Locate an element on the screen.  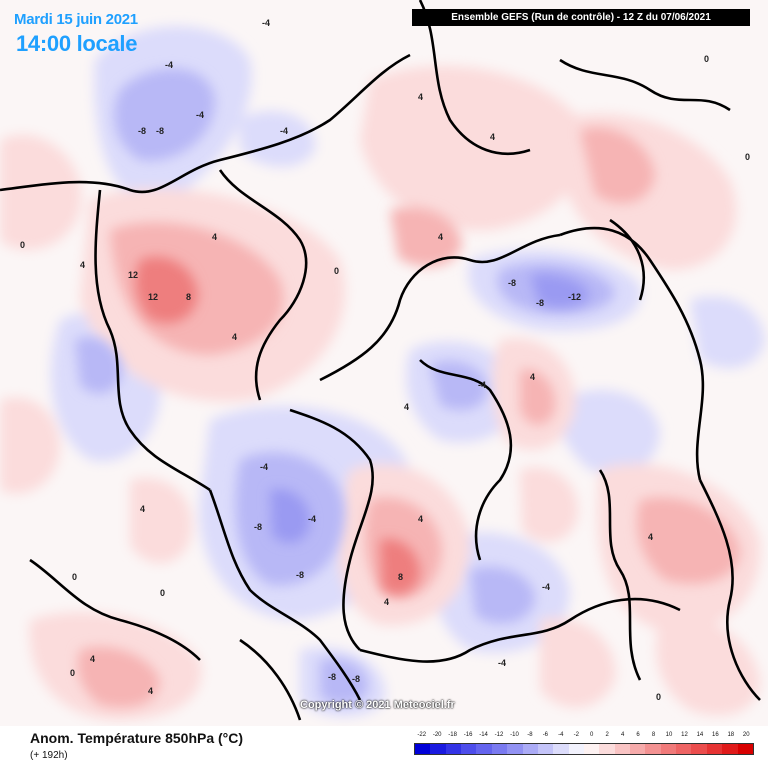
legend-tick-label: 10 is located at coordinates (669, 735).